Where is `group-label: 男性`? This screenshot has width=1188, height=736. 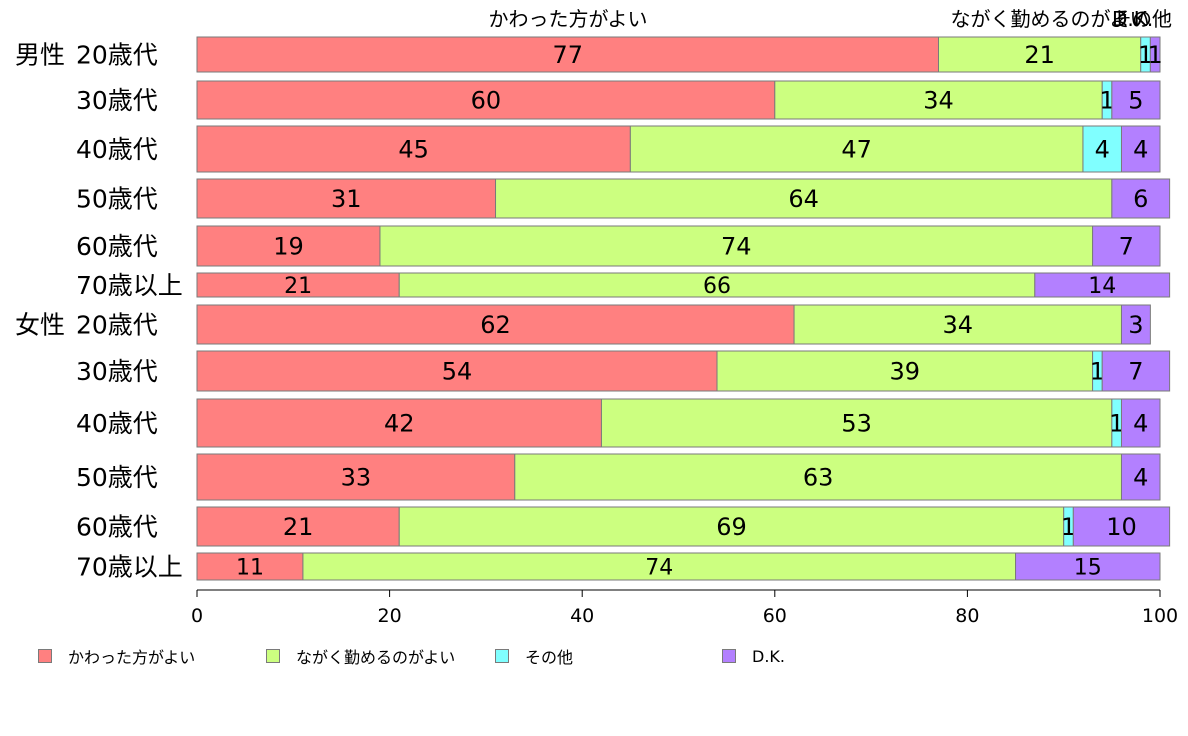 group-label: 男性 is located at coordinates (40, 55).